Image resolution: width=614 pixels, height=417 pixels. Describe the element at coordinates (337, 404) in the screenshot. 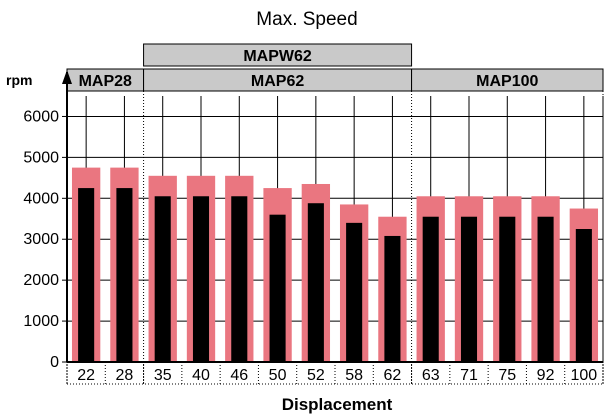

I see `x-axis-label: Displacement` at that location.